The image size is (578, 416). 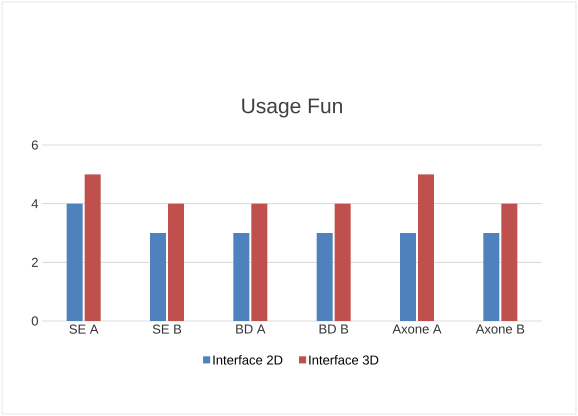 I want to click on chart-title: Usage Fun, so click(x=292, y=108).